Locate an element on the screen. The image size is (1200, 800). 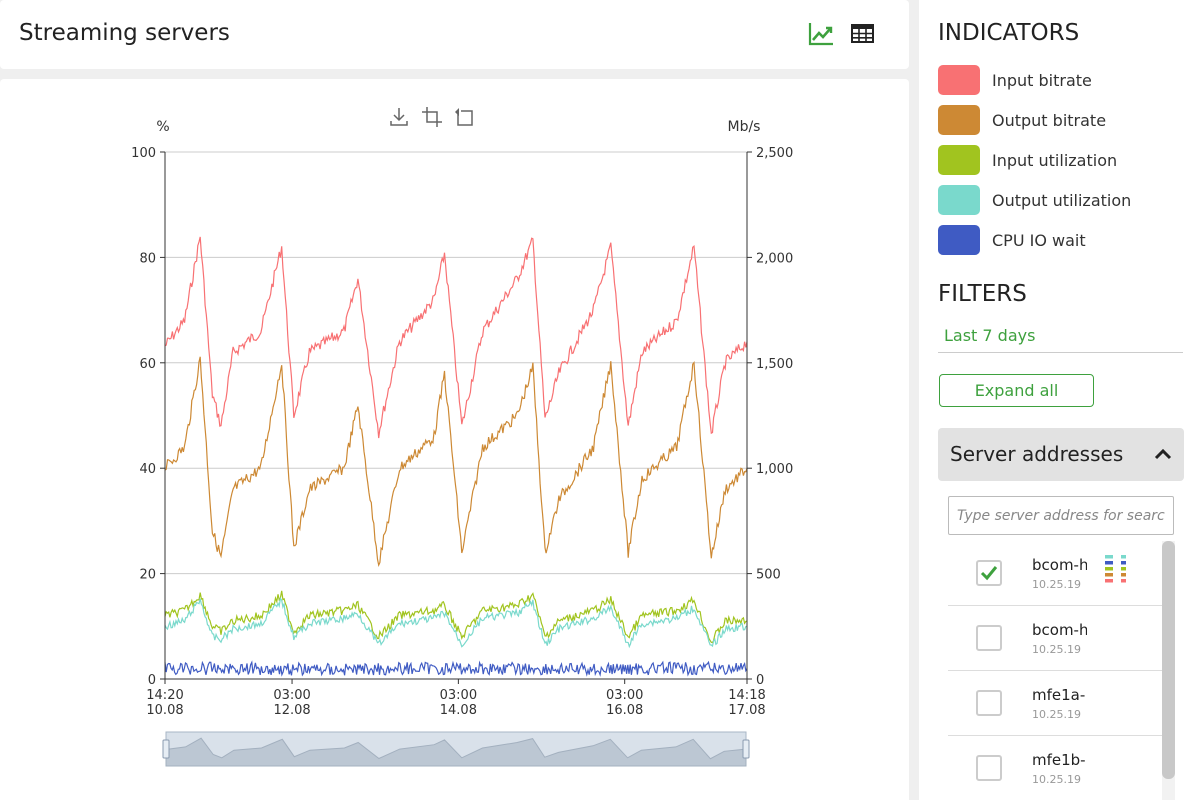
server-addresses-accordion: Server addresses is located at coordinates (1061, 454).